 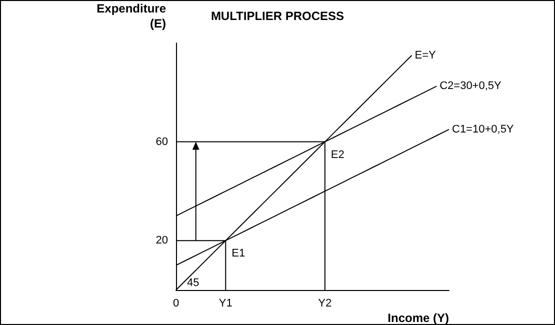 I want to click on series-label: C1=10+0,5Y, so click(x=483, y=129).